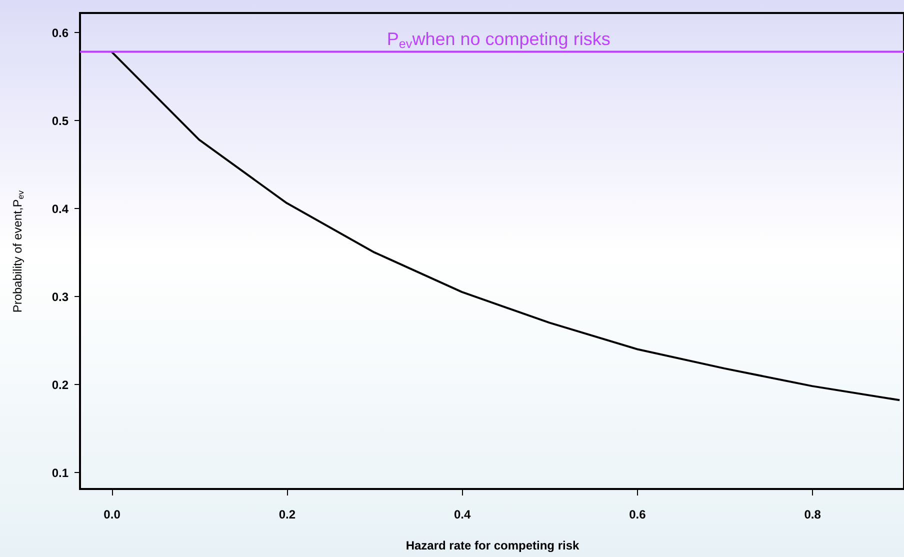 The image size is (904, 557). Describe the element at coordinates (60, 209) in the screenshot. I see `y-tick-label: 0.4` at that location.